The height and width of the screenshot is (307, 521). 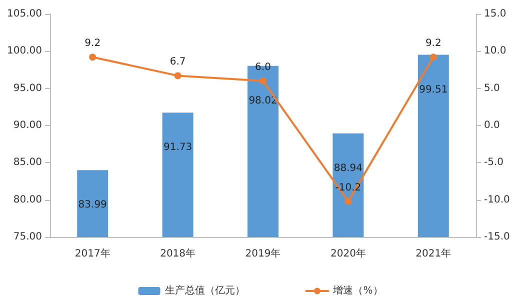 What do you see at coordinates (27, 125) in the screenshot?
I see `y-tick-label: 90.00` at bounding box center [27, 125].